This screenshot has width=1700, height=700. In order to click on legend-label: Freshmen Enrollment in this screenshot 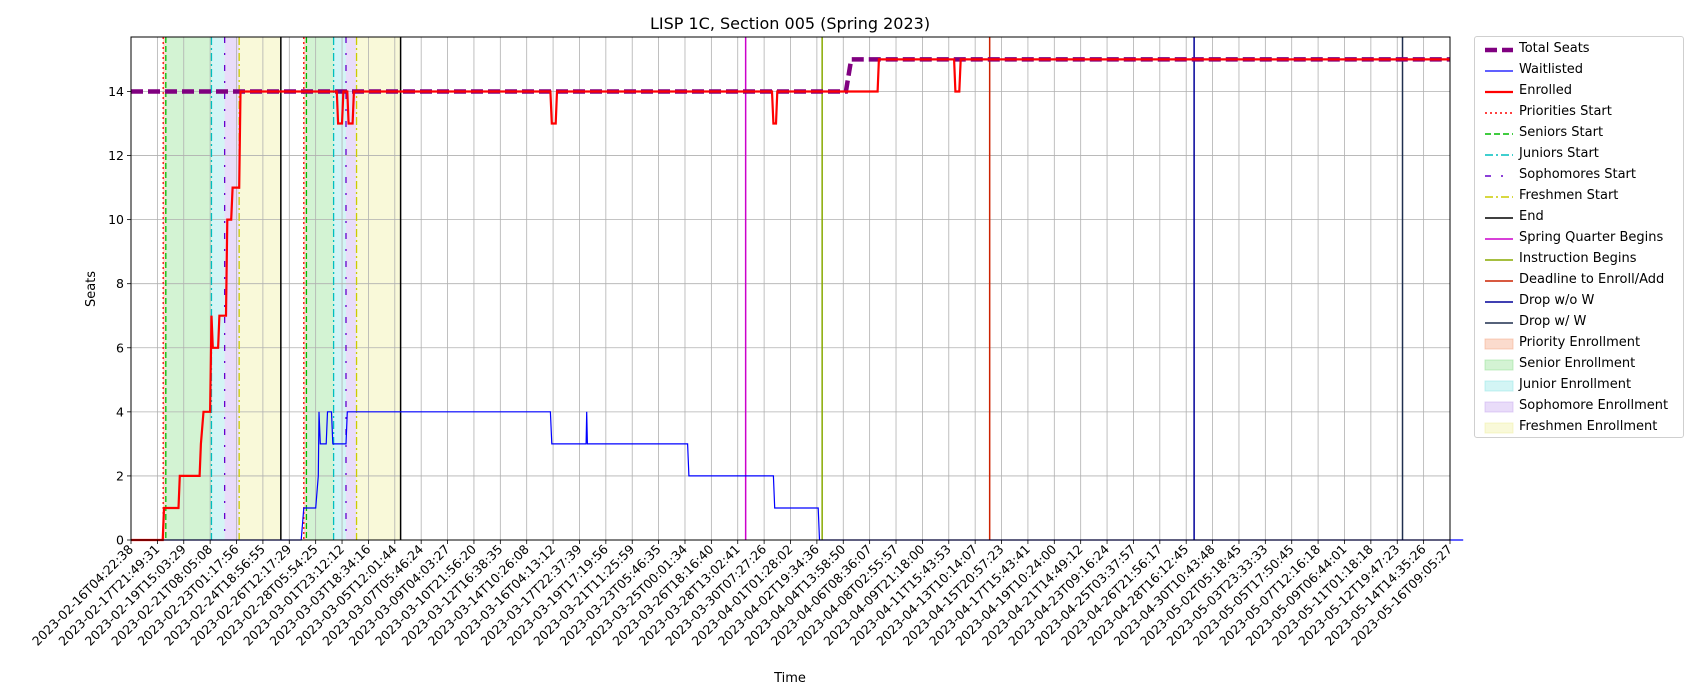, I will do `click(1588, 426)`.